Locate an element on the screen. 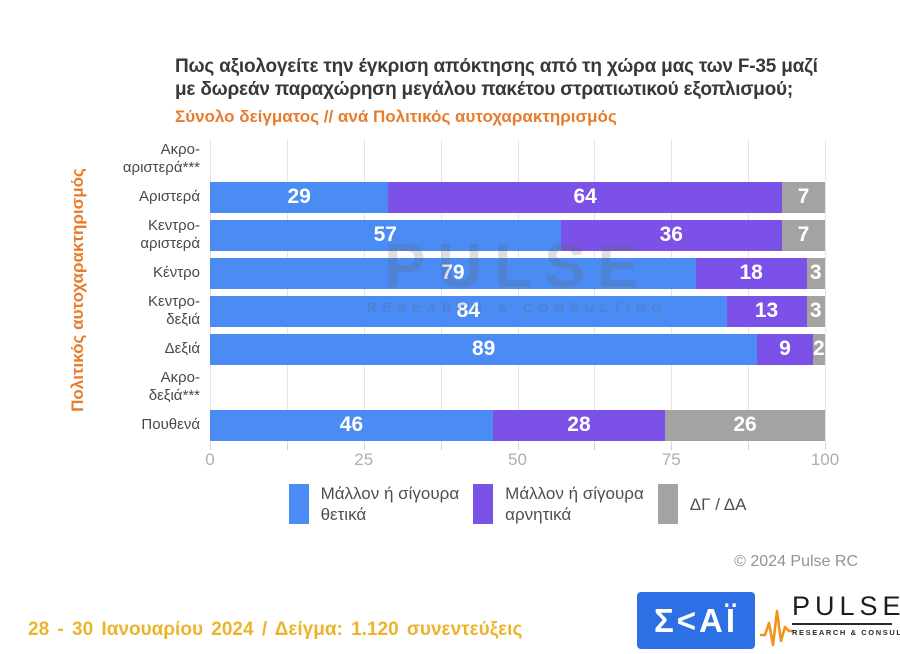  bar-row: Αριστερά 29 64 7 is located at coordinates (450, 197).